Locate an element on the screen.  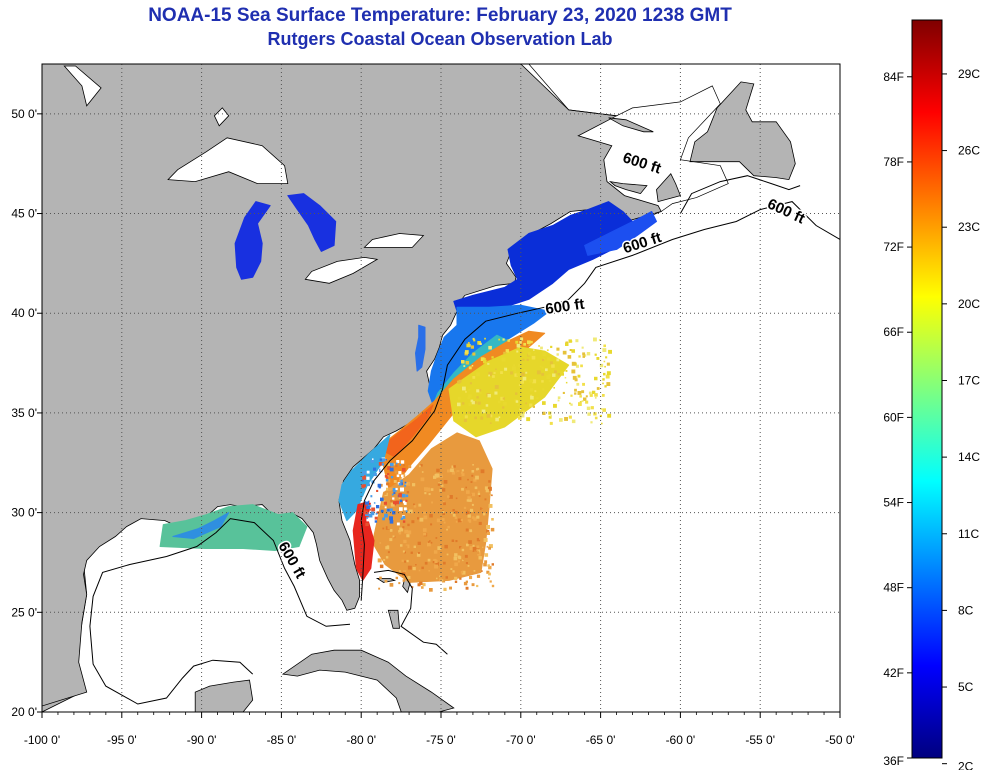
map-subtitle: Rutgers Coastal Ocean Observation Lab is located at coordinates (440, 39).